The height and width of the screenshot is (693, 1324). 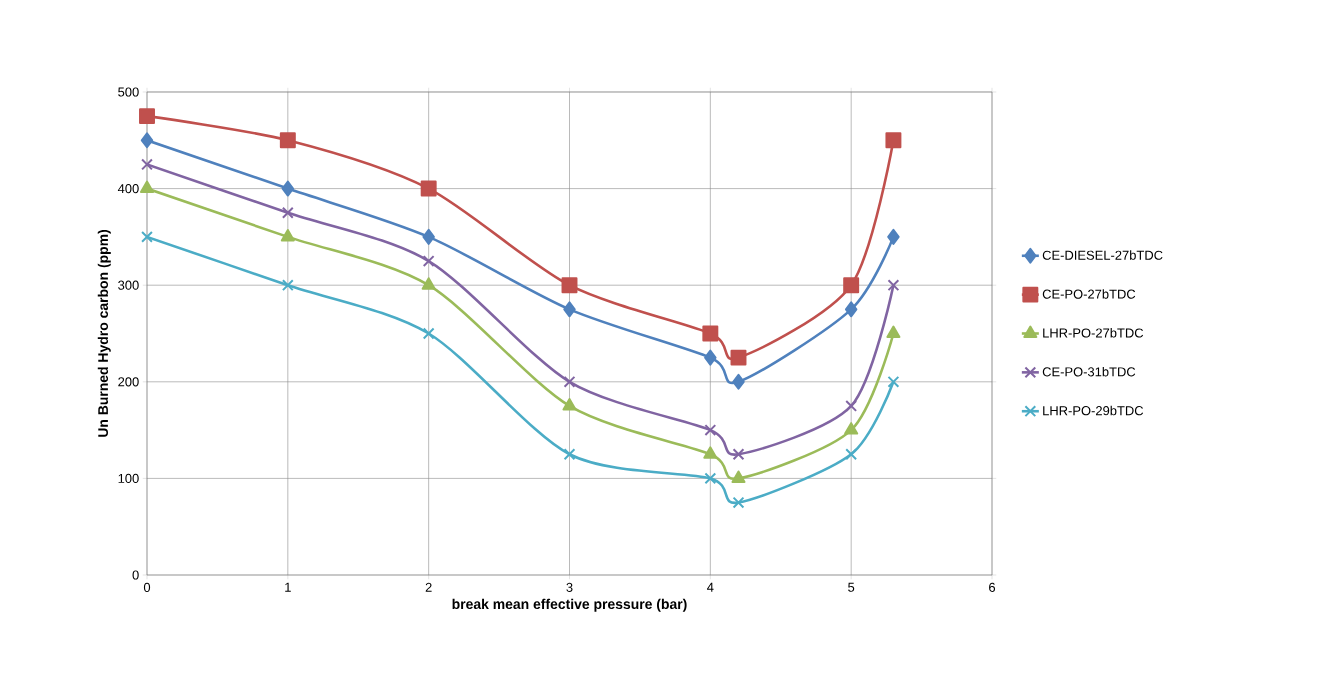 What do you see at coordinates (1102, 255) in the screenshot?
I see `legend-label: CE-DIESEL-27bTDC` at bounding box center [1102, 255].